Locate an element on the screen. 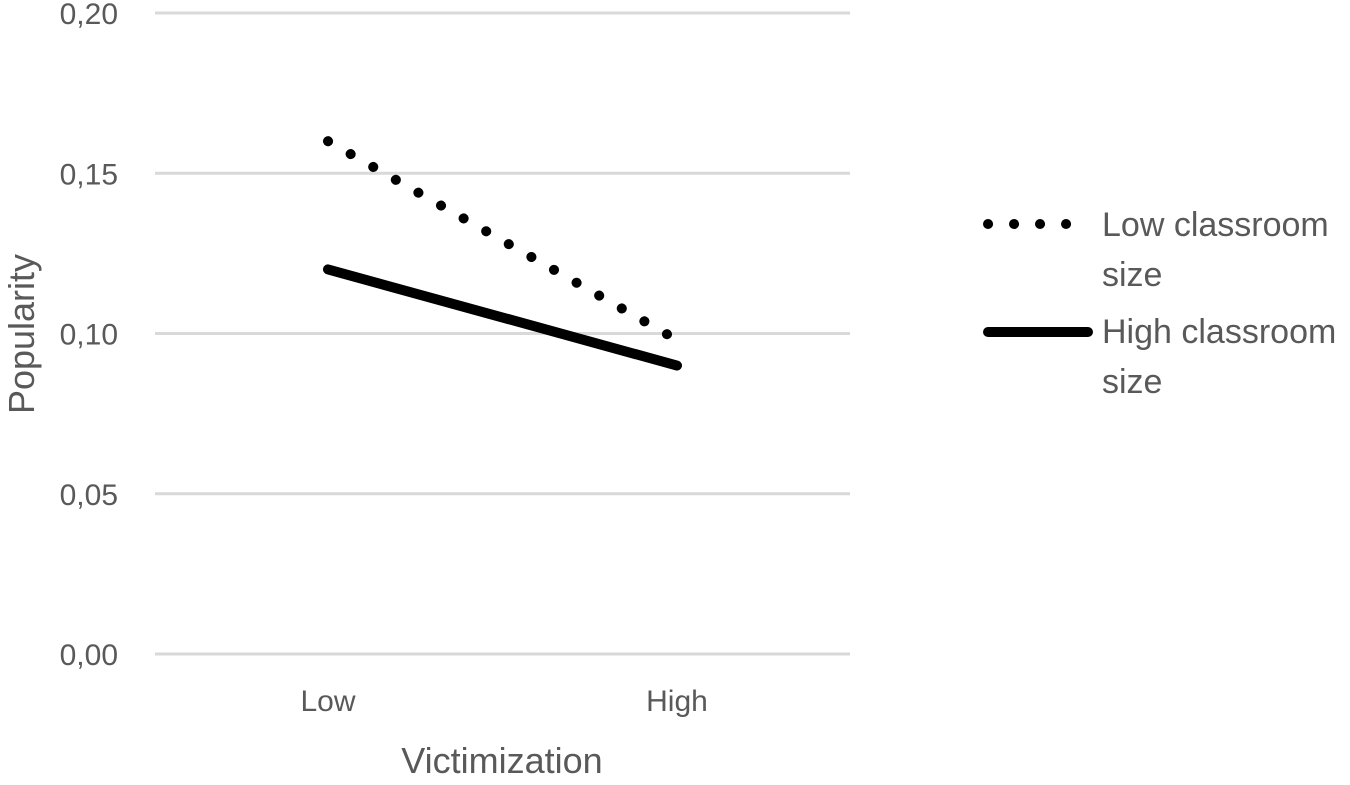 Image resolution: width=1350 pixels, height=785 pixels. y-tick-label: 0,00 is located at coordinates (89, 655).